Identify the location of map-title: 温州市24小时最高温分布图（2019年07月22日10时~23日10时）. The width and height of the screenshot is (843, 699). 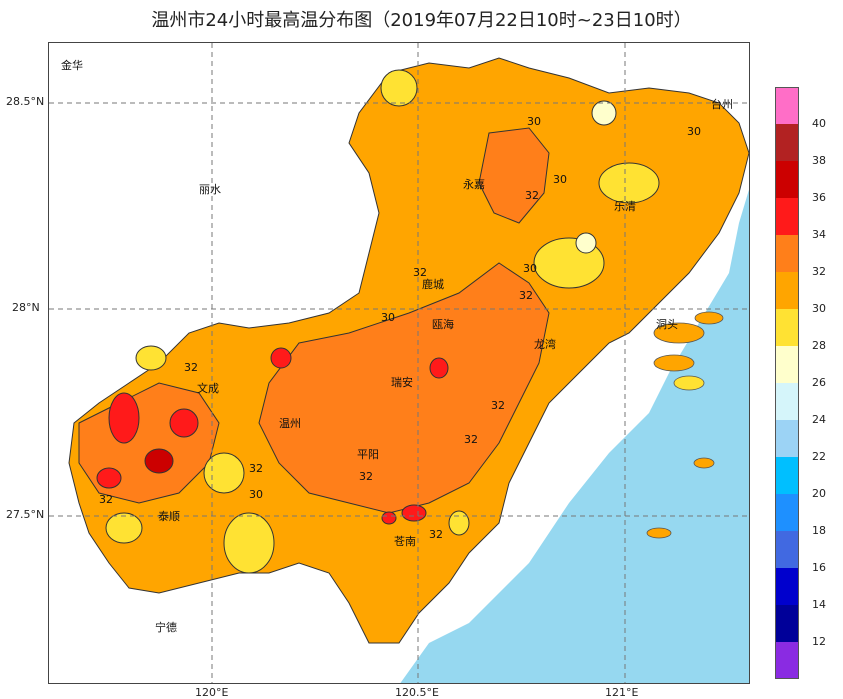
(421, 20).